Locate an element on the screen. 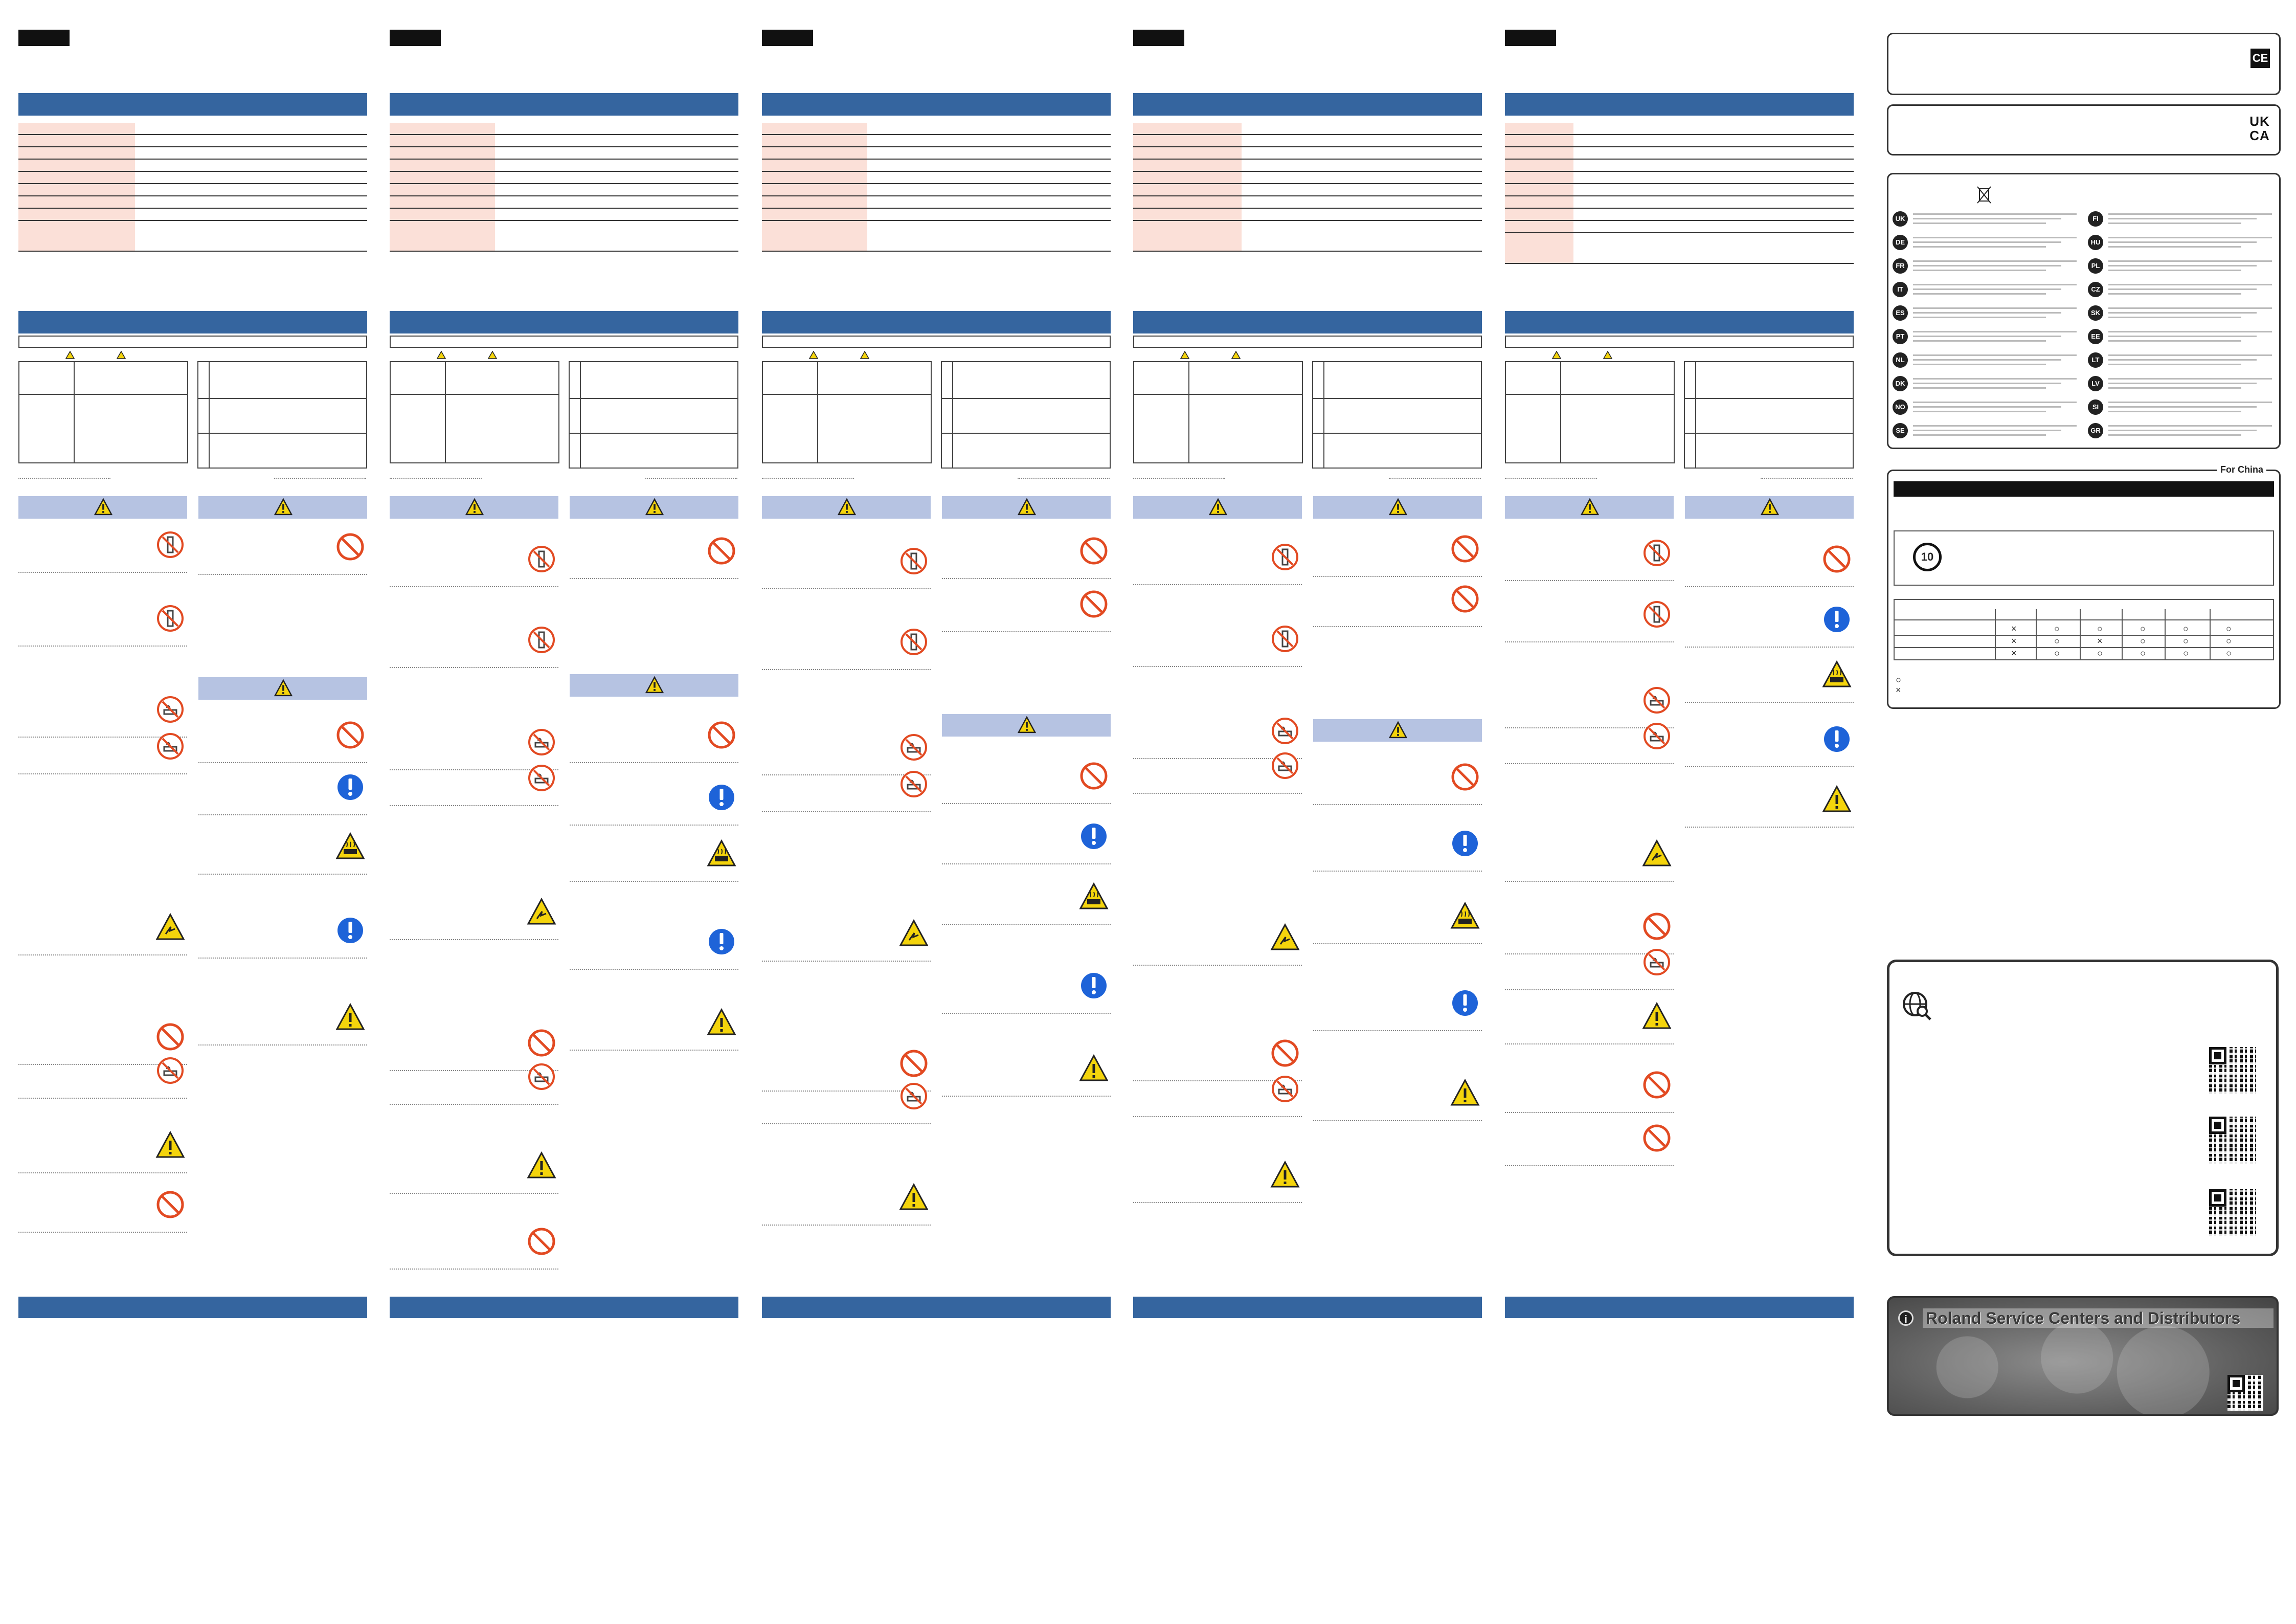 The height and width of the screenshot is (1624, 2296). language-code-badge: LV is located at coordinates (2096, 383).